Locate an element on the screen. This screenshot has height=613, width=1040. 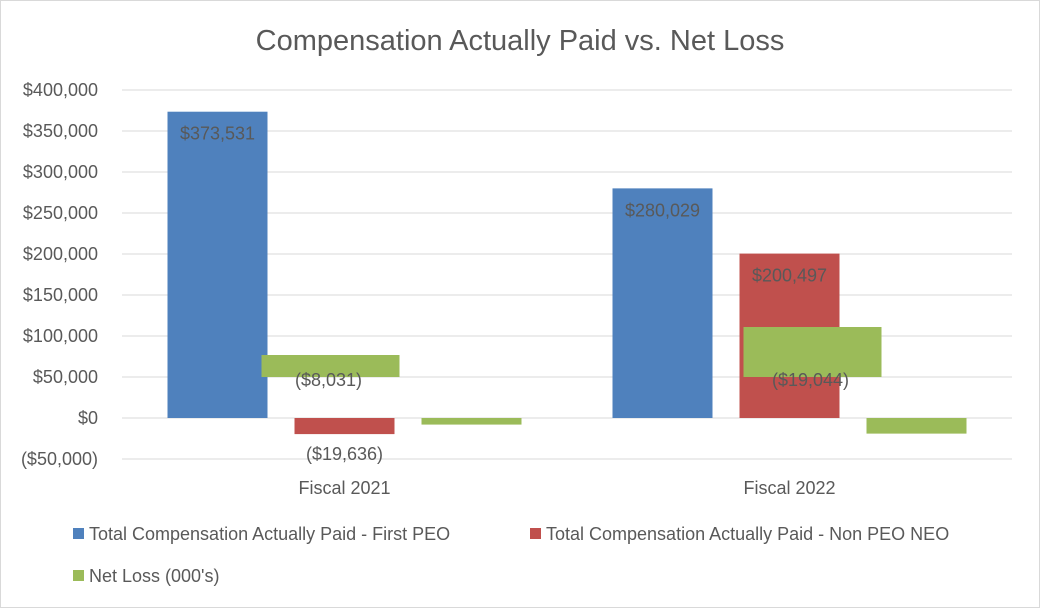
y-tick-label: $350,000 is located at coordinates (60, 131).